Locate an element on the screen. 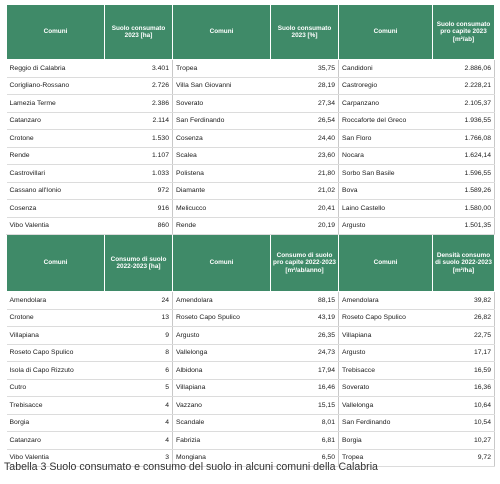 This screenshot has width=500, height=484. value-cell: 2.114 is located at coordinates (138, 121).